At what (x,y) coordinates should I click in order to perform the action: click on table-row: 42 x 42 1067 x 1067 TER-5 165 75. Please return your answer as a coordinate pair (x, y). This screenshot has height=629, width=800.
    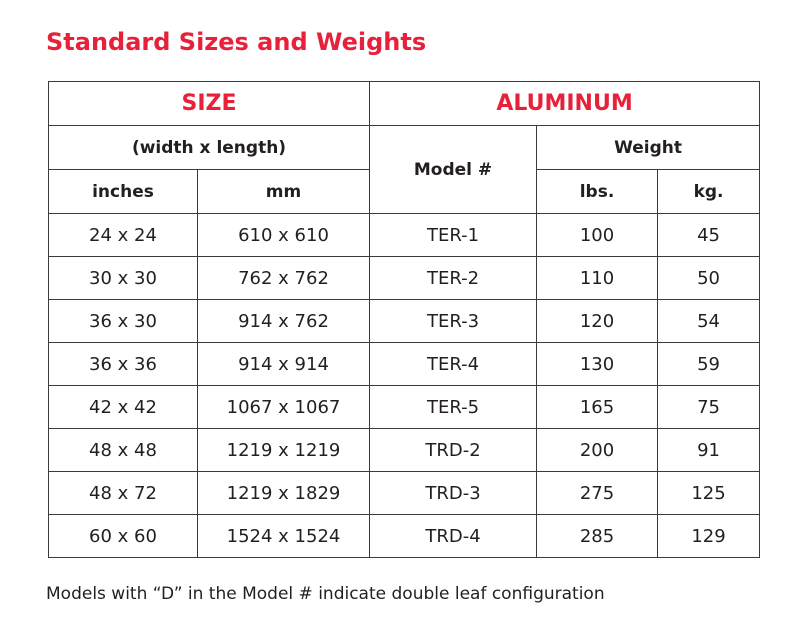
    Looking at the image, I should click on (404, 407).